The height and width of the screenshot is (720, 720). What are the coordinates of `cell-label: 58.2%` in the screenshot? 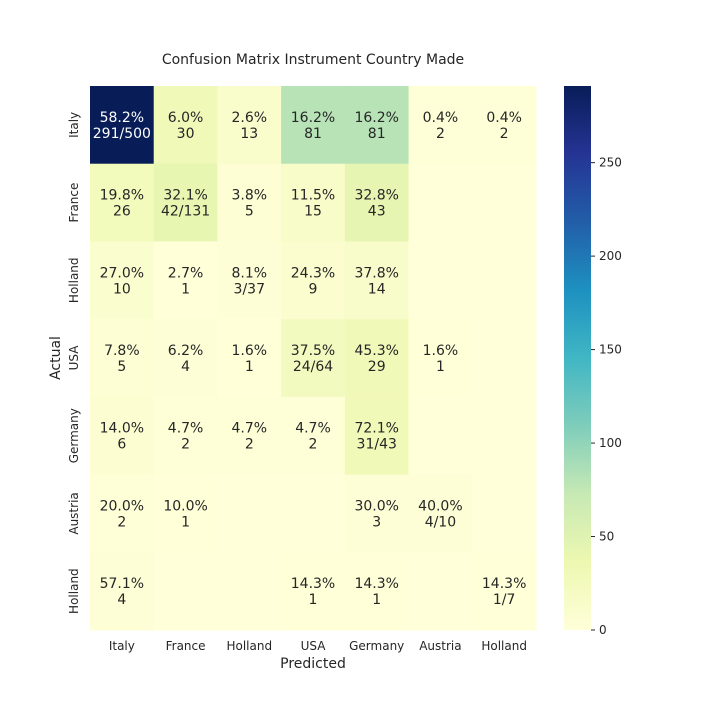 It's located at (122, 118).